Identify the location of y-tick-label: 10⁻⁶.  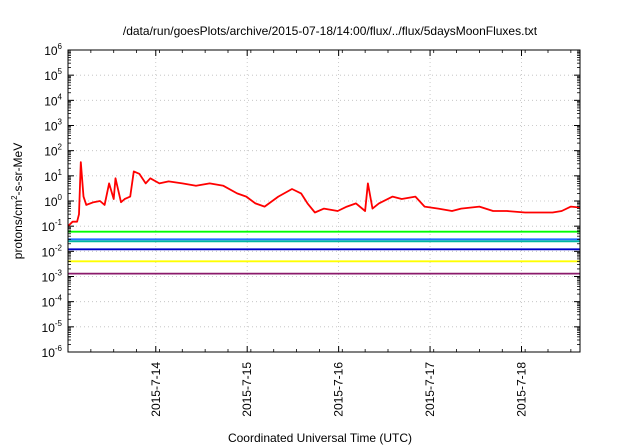
(52, 352).